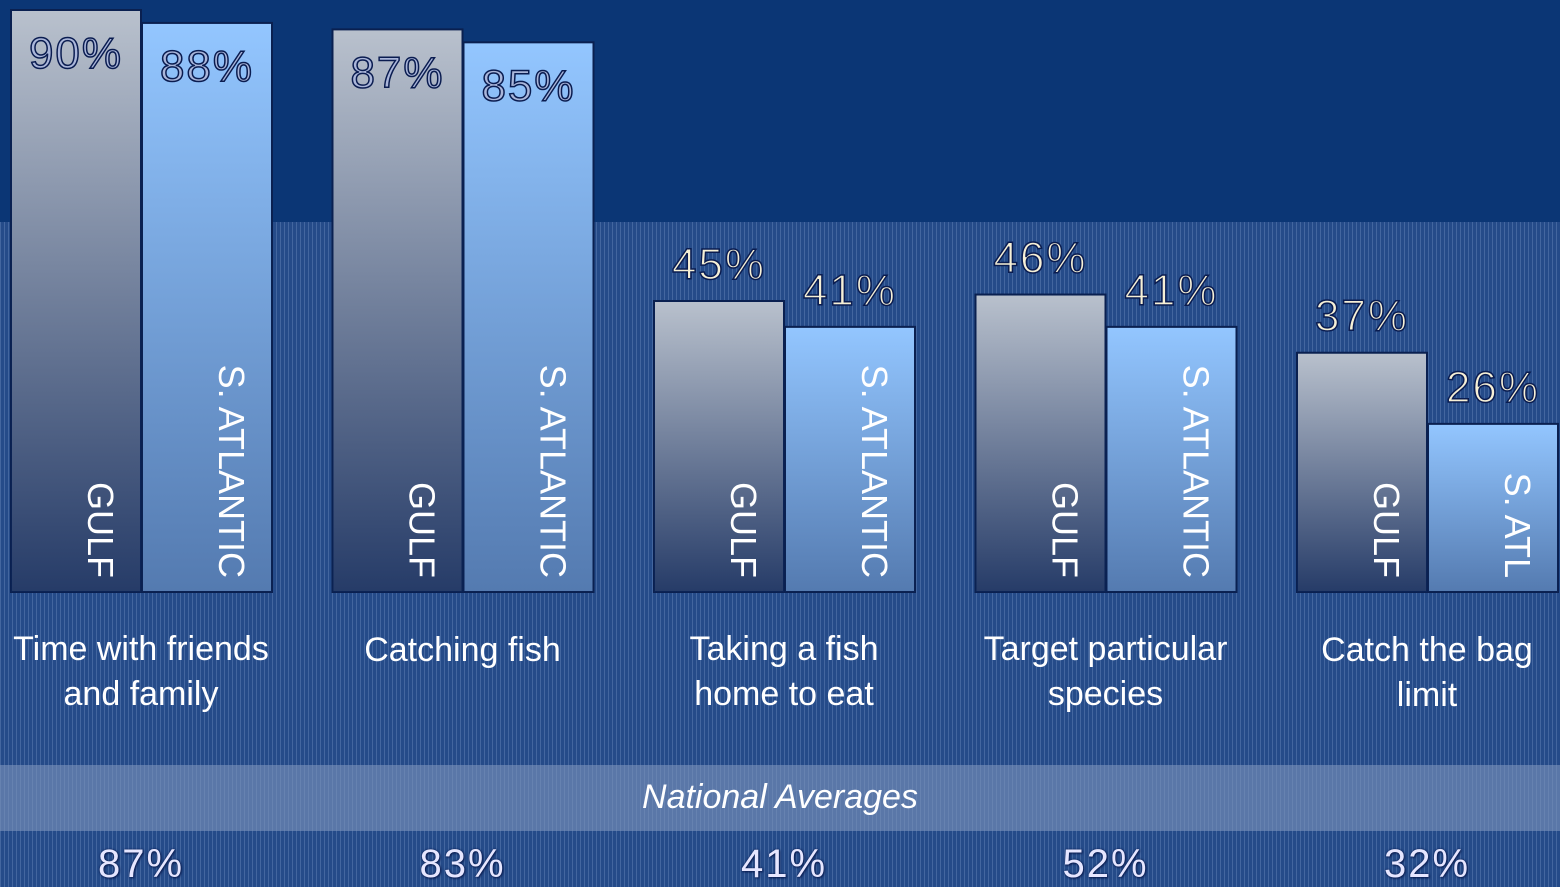 This screenshot has height=887, width=1560. Describe the element at coordinates (1105, 864) in the screenshot. I see `national-average: 52%` at that location.